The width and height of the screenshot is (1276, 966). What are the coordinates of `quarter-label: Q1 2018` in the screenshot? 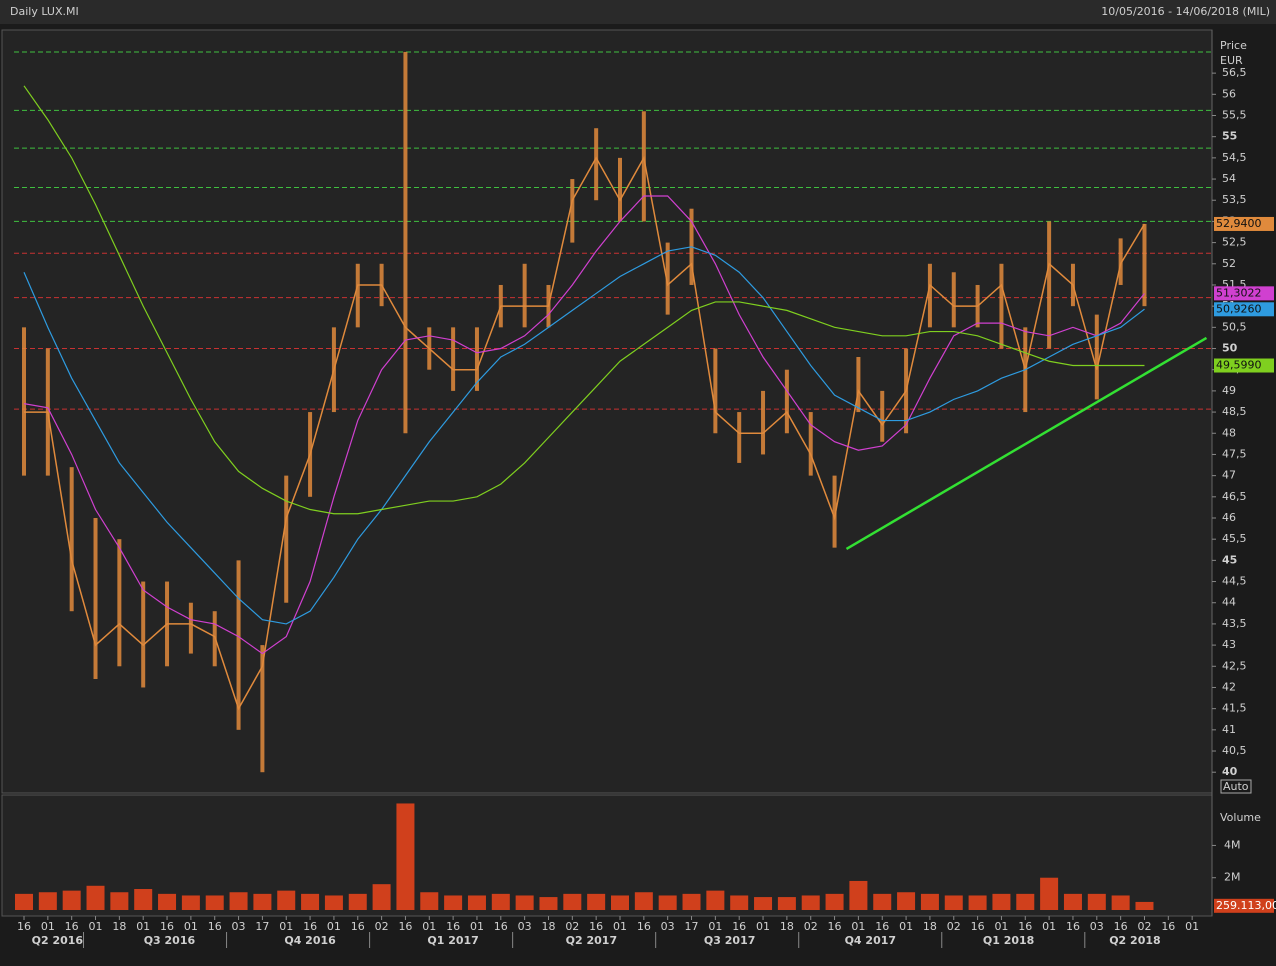 It's located at (1008, 940).